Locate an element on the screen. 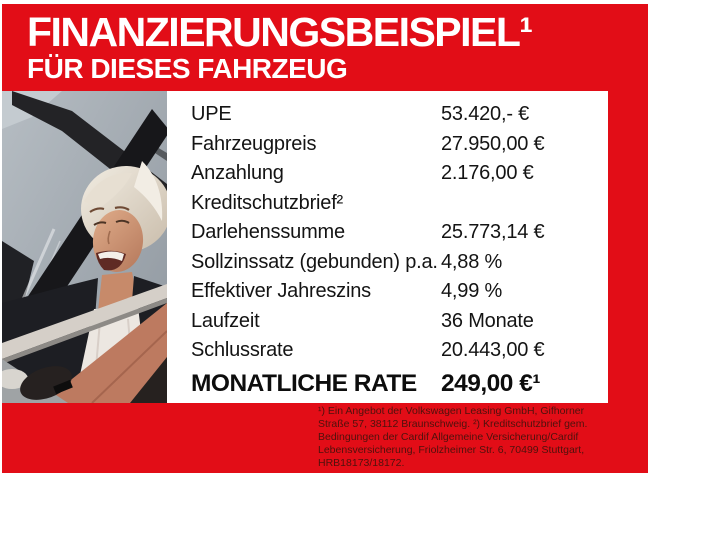 The width and height of the screenshot is (720, 540). monthly-rate-row: MONATLICHE RATE 249,00 €¹ is located at coordinates (399, 384).